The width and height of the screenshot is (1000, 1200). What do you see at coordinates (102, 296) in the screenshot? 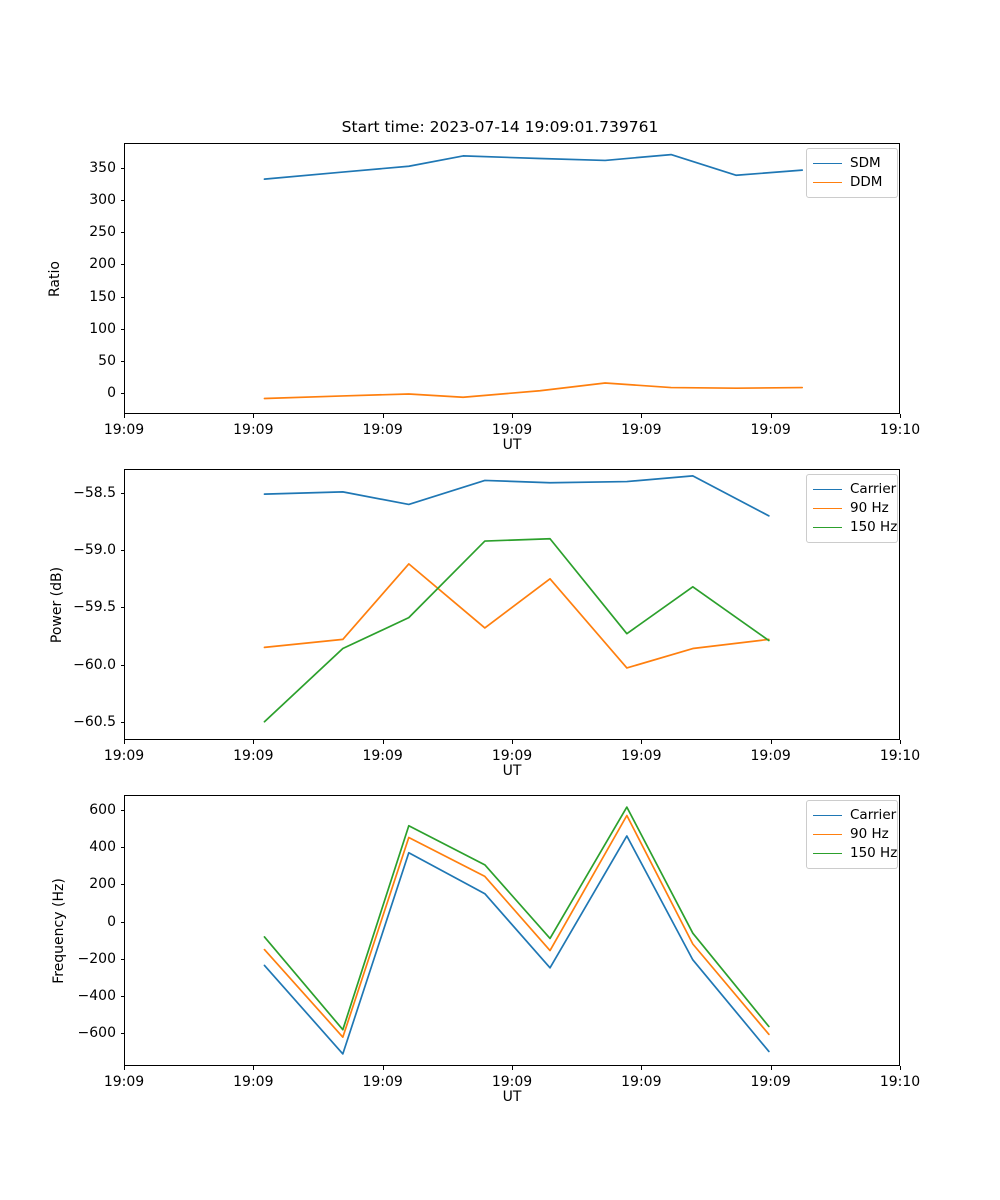
I see `y-tick-label: 150` at bounding box center [102, 296].